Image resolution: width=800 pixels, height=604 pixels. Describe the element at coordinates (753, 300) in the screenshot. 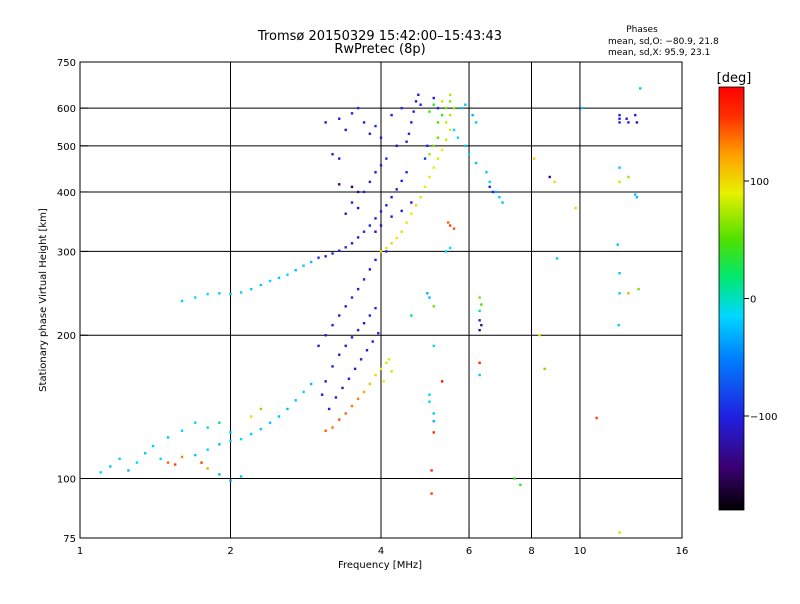

I see `colorbar-tick-label: 0` at that location.